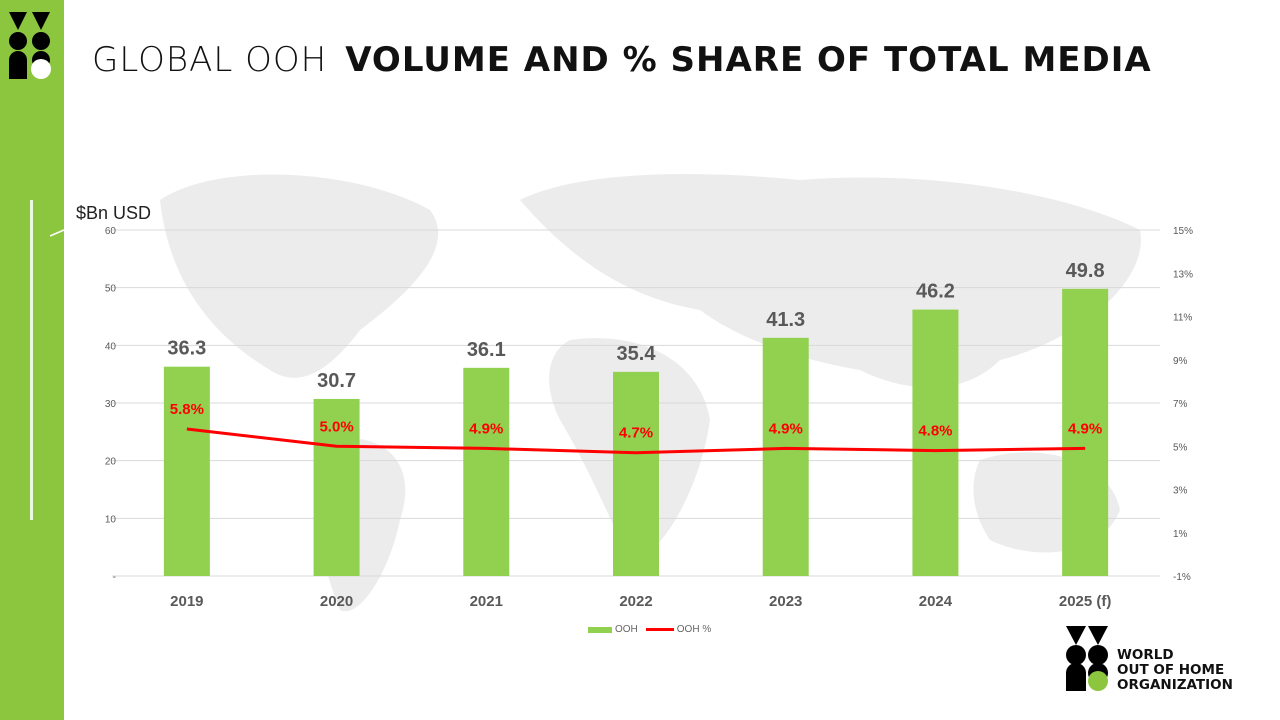 The width and height of the screenshot is (1280, 720). I want to click on bar-data-label: 36.1, so click(486, 350).